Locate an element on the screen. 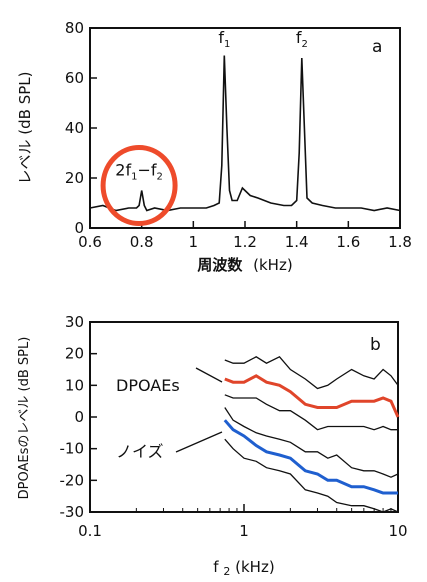 Image resolution: width=427 pixels, height=582 pixels. panel-b-series is located at coordinates (311, 434).